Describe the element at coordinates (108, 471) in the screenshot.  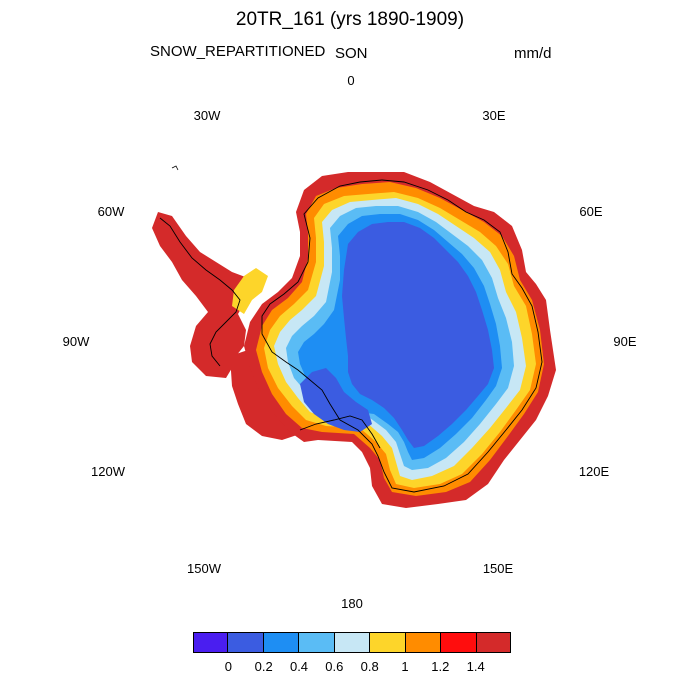
I see `lon-label-120w: 120W` at that location.